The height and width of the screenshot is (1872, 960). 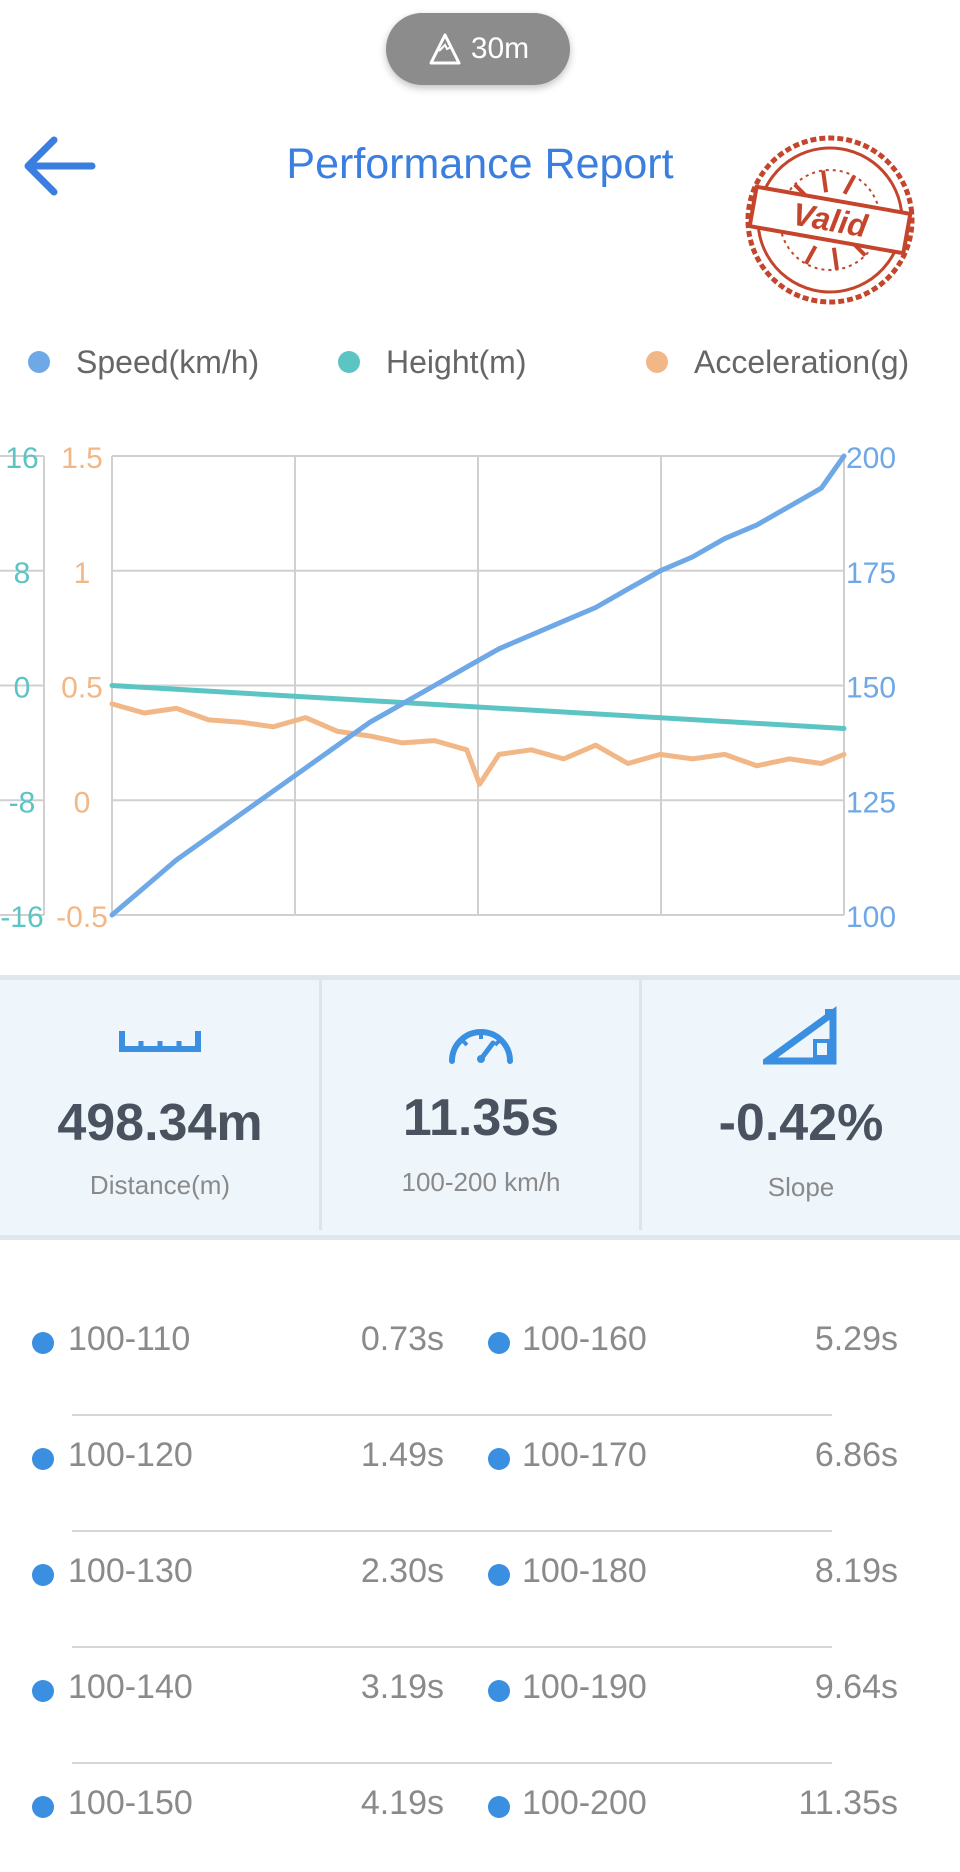 What do you see at coordinates (584, 1339) in the screenshot?
I see `split-range: 100-160` at bounding box center [584, 1339].